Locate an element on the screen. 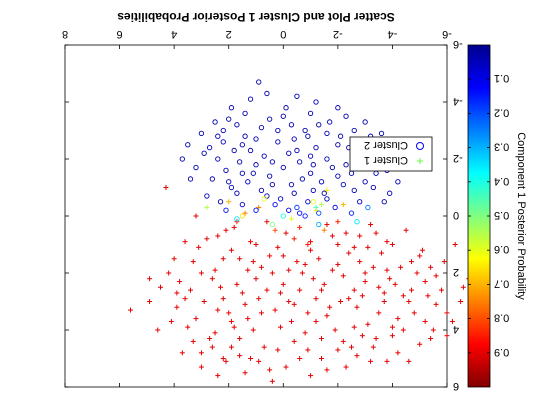 The image size is (560, 420). colorbar-gradient is located at coordinates (479, 216).